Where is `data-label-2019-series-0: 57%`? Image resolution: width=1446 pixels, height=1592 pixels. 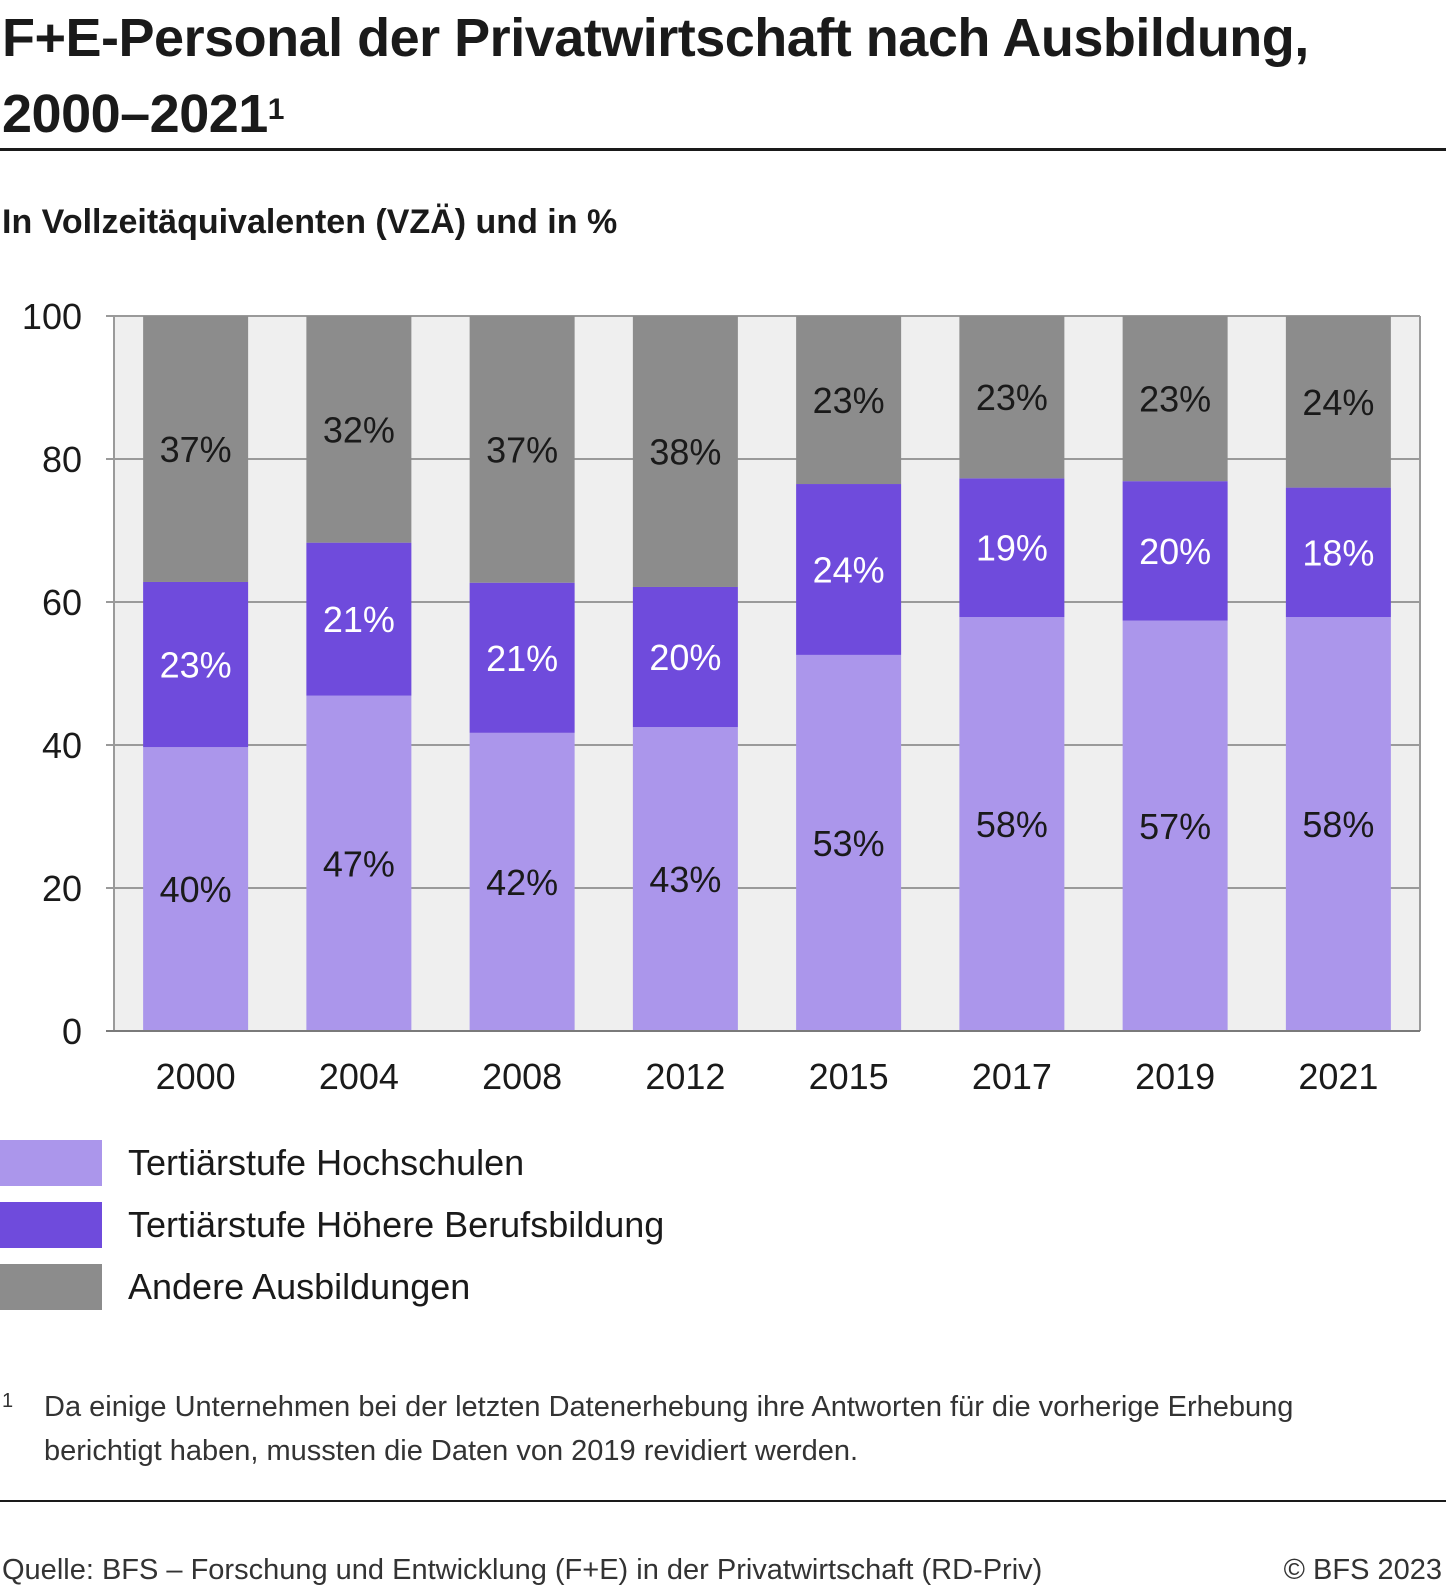
data-label-2019-series-0: 57% is located at coordinates (1175, 826).